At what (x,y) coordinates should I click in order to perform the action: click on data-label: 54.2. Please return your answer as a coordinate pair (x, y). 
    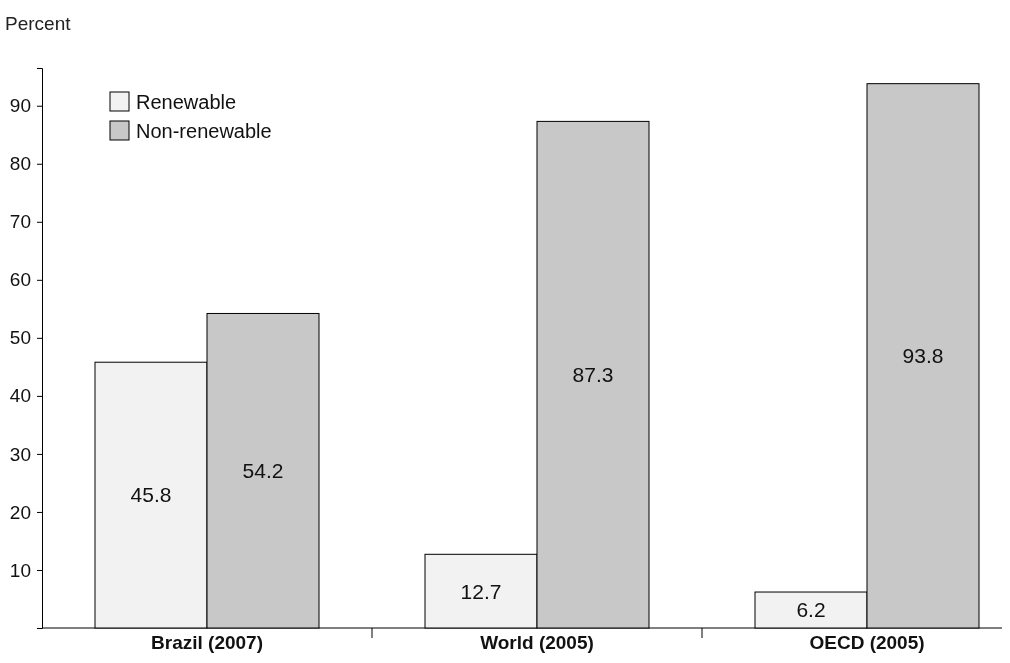
    Looking at the image, I should click on (263, 471).